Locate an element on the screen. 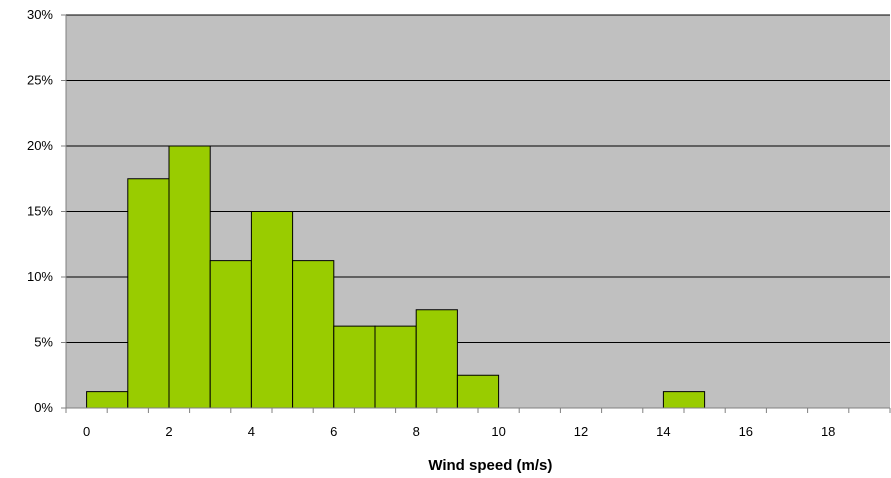 This screenshot has height=478, width=891. x-tick-label: 8 is located at coordinates (416, 431).